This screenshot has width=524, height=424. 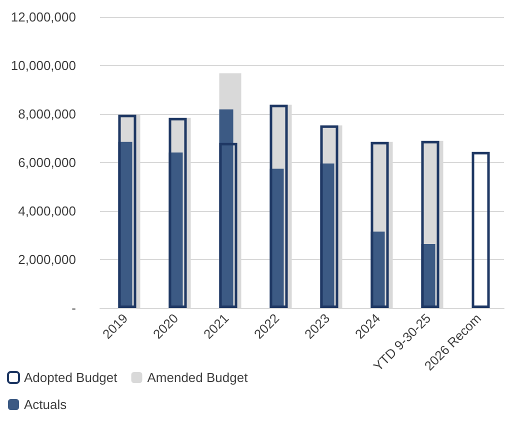 What do you see at coordinates (43, 17) in the screenshot?
I see `y-tick-label: 12,000,000` at bounding box center [43, 17].